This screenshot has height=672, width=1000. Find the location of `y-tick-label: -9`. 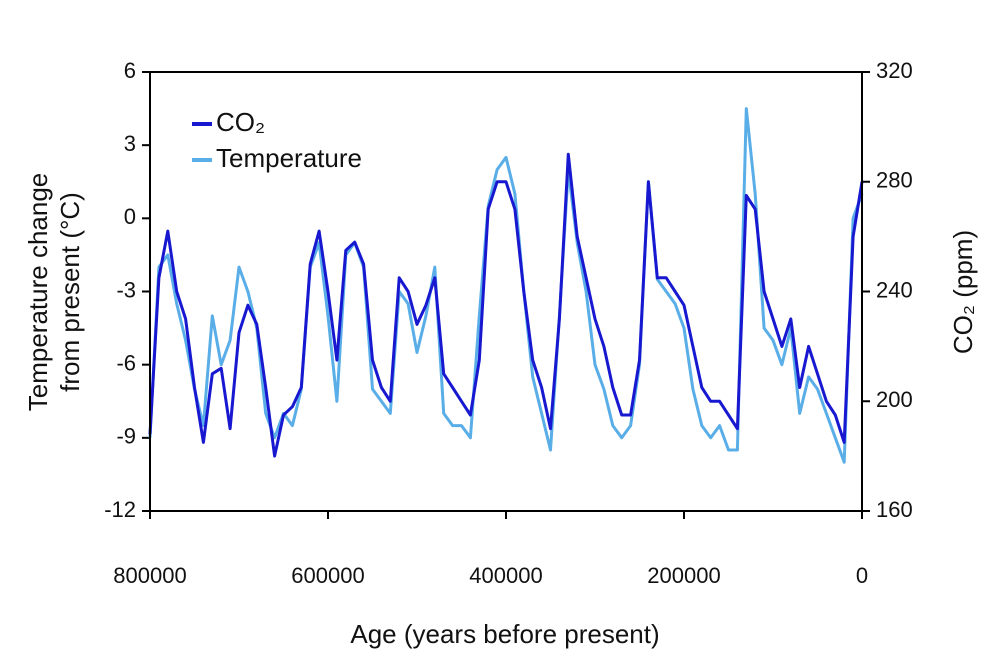

y-tick-label: -9 is located at coordinates (126, 436).